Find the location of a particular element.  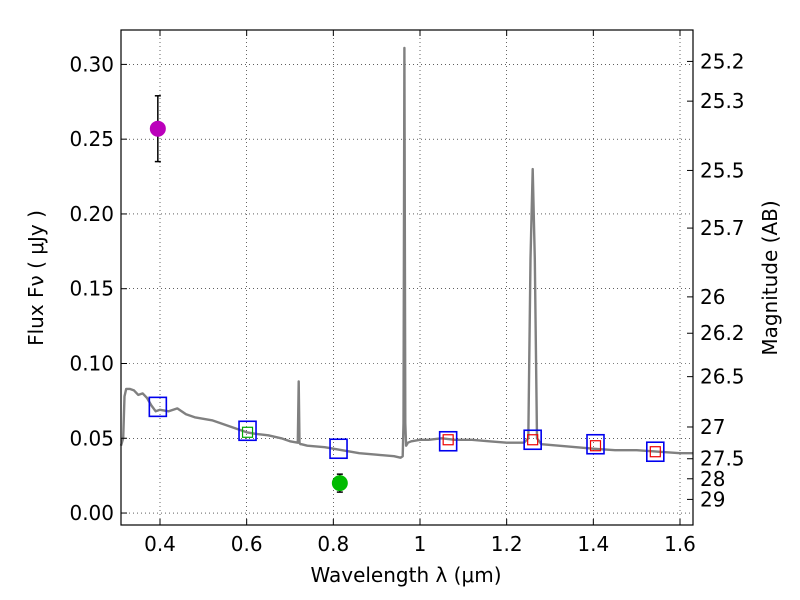

y2-tick-label: 29 is located at coordinates (712, 499).